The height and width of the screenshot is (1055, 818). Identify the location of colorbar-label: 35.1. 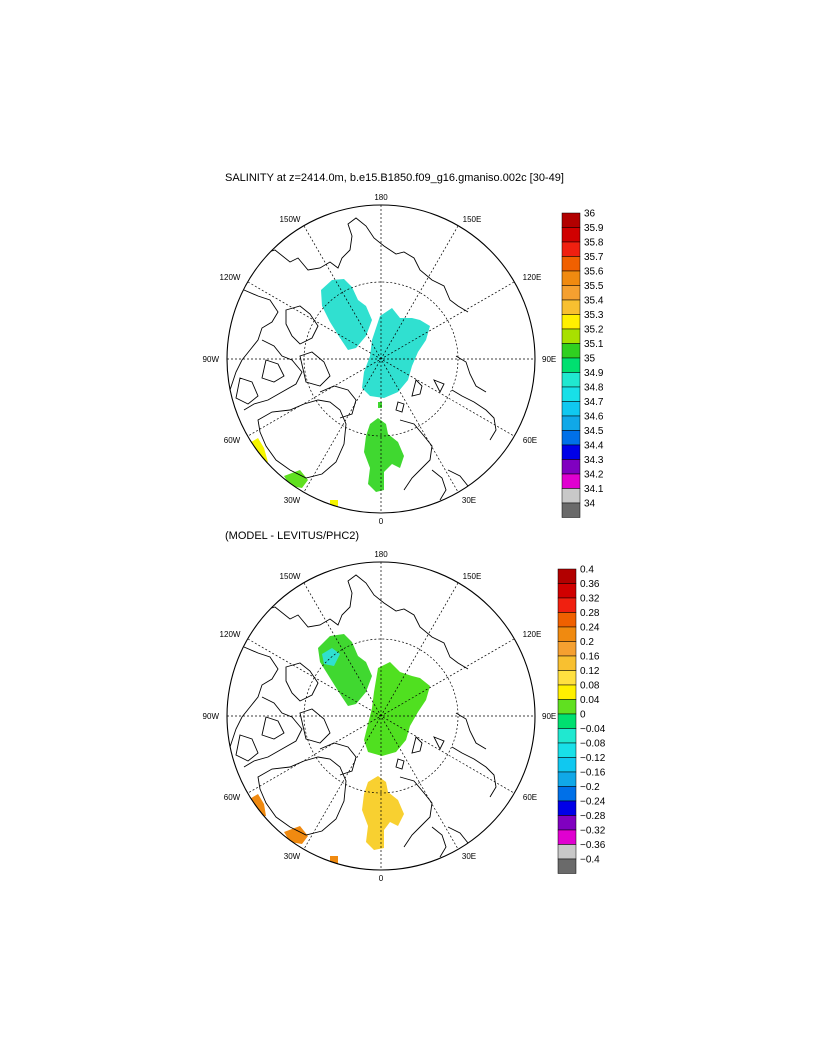
(594, 344).